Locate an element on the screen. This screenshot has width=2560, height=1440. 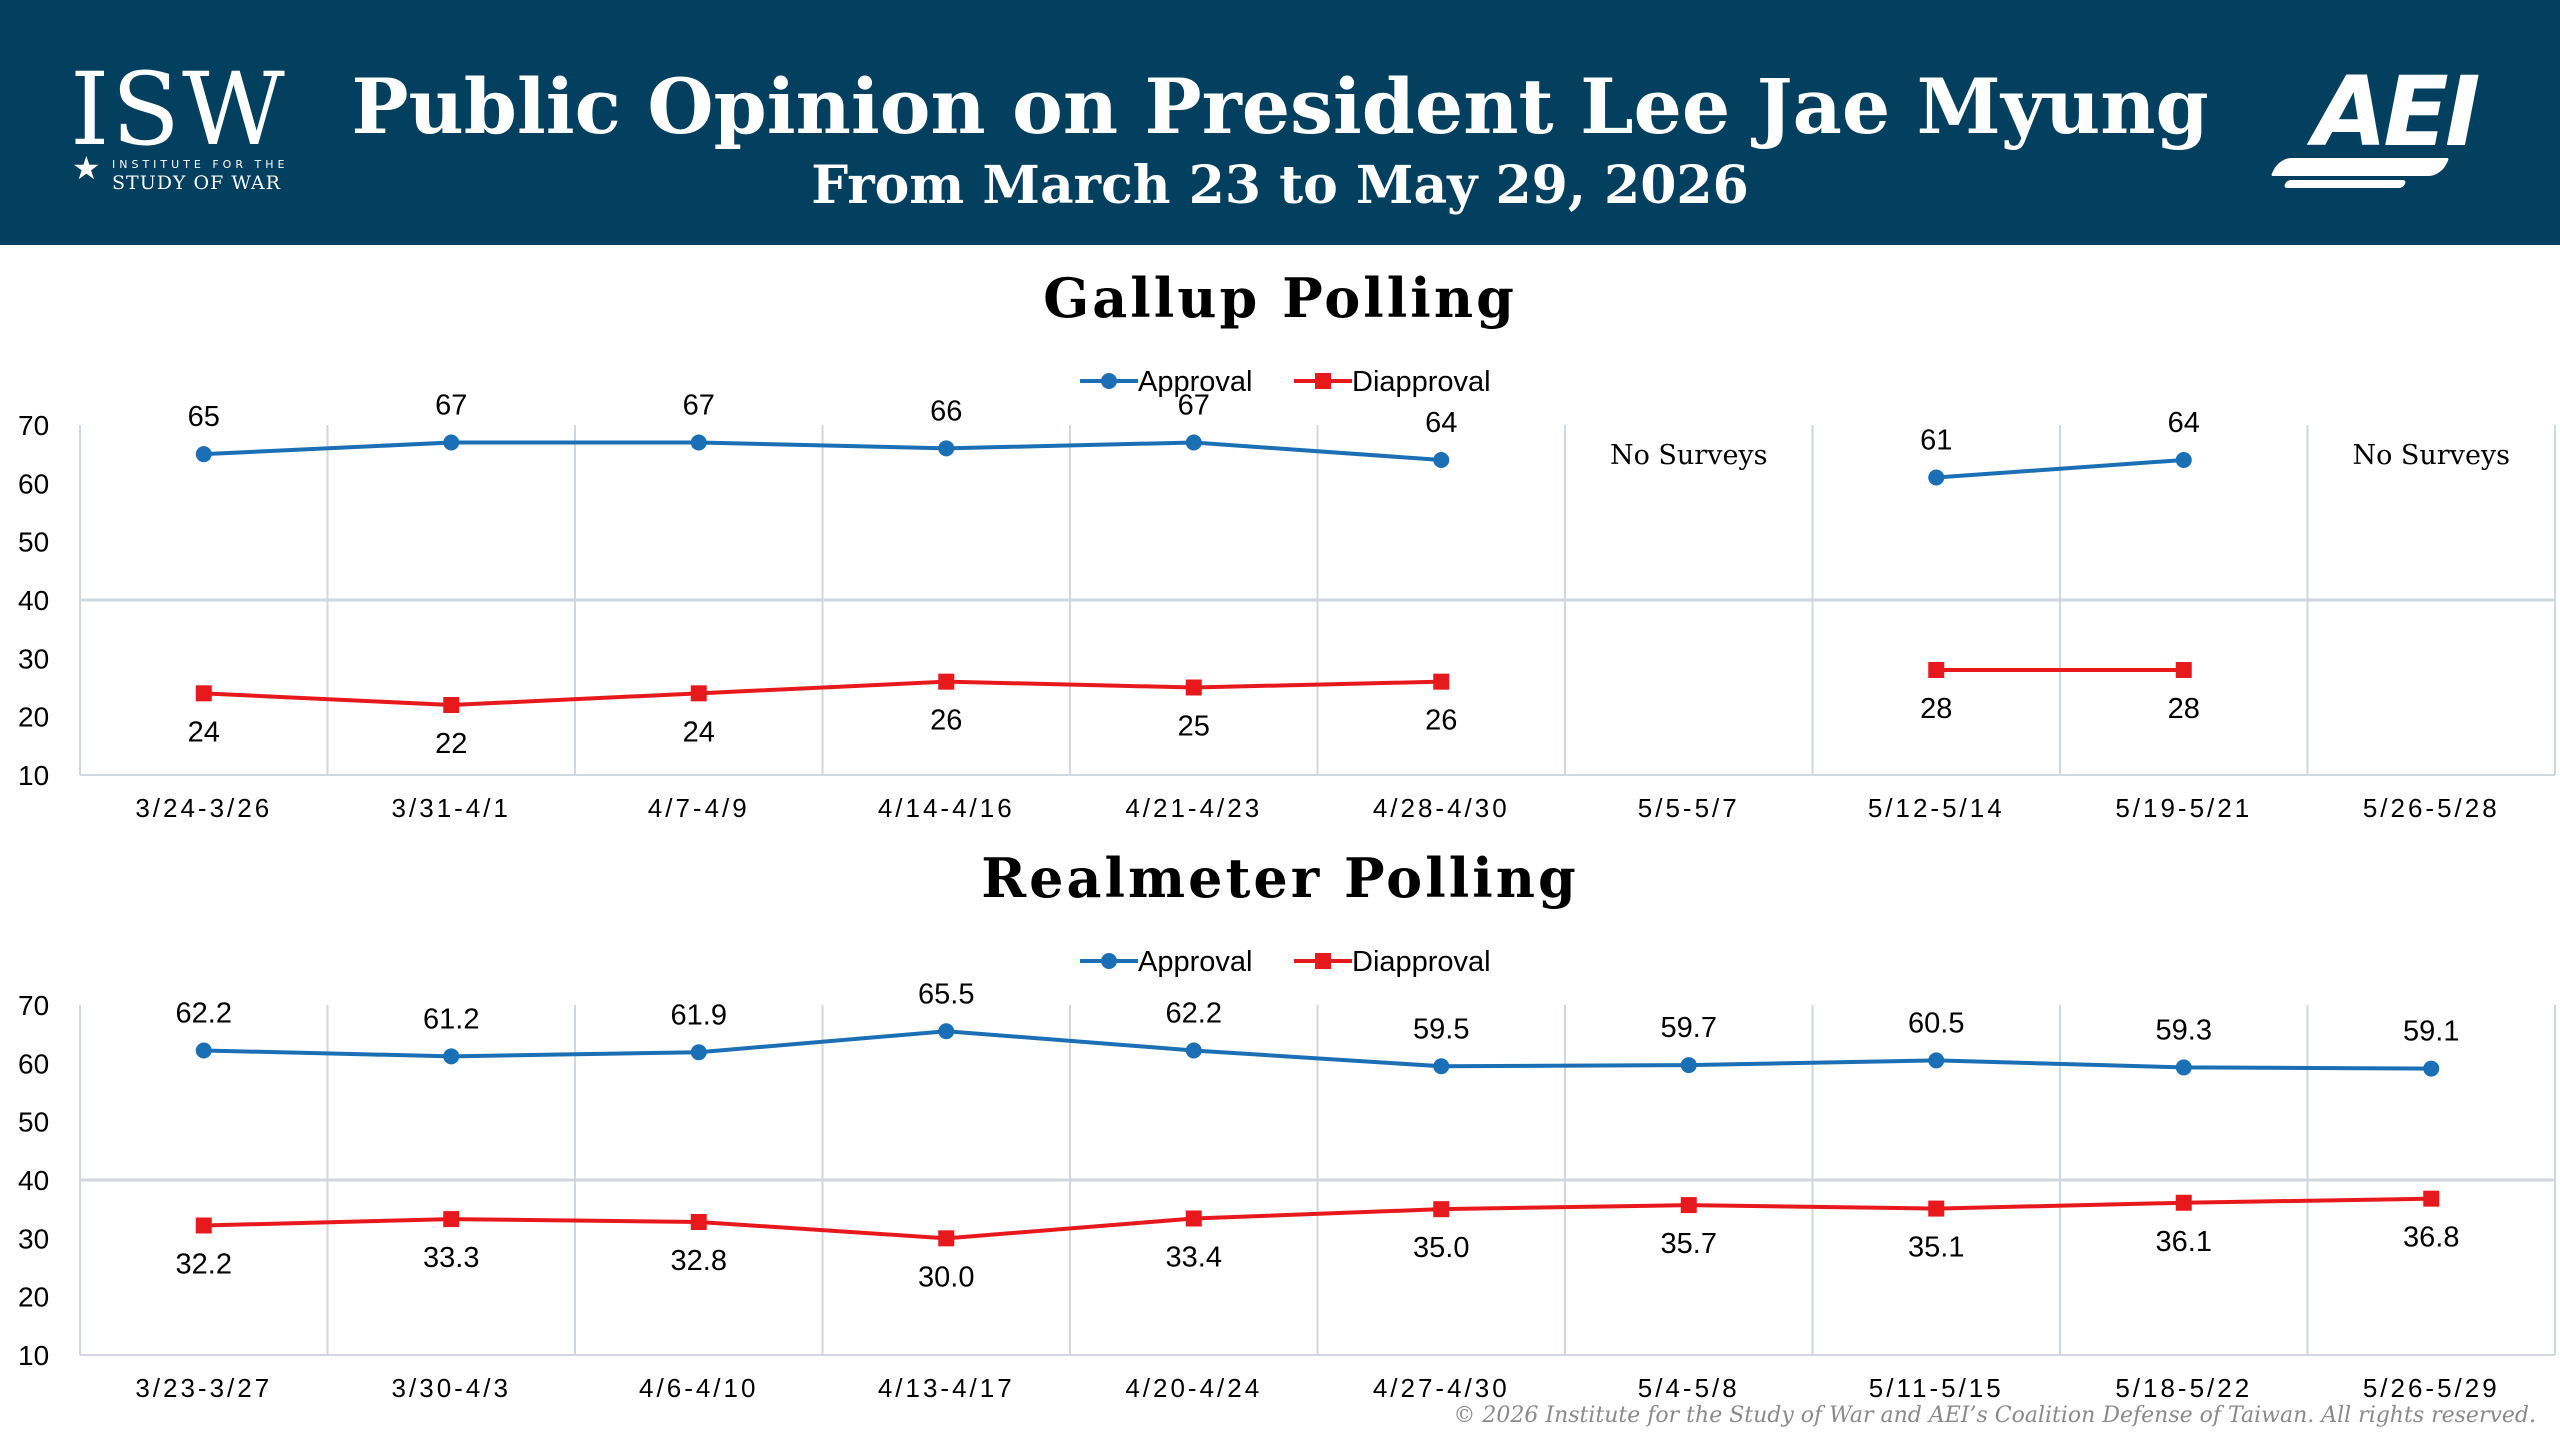
realmeter-x-tick-label: 3/30-4/3 is located at coordinates (451, 1388).